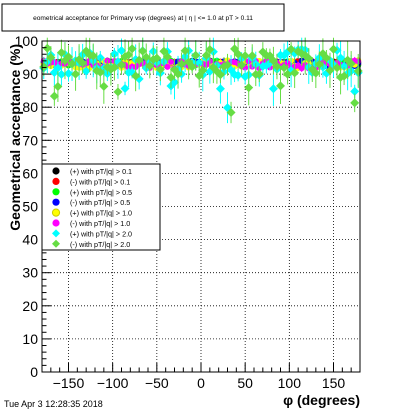  What do you see at coordinates (30, 107) in the screenshot?
I see `y-tick-label: 80` at bounding box center [30, 107].